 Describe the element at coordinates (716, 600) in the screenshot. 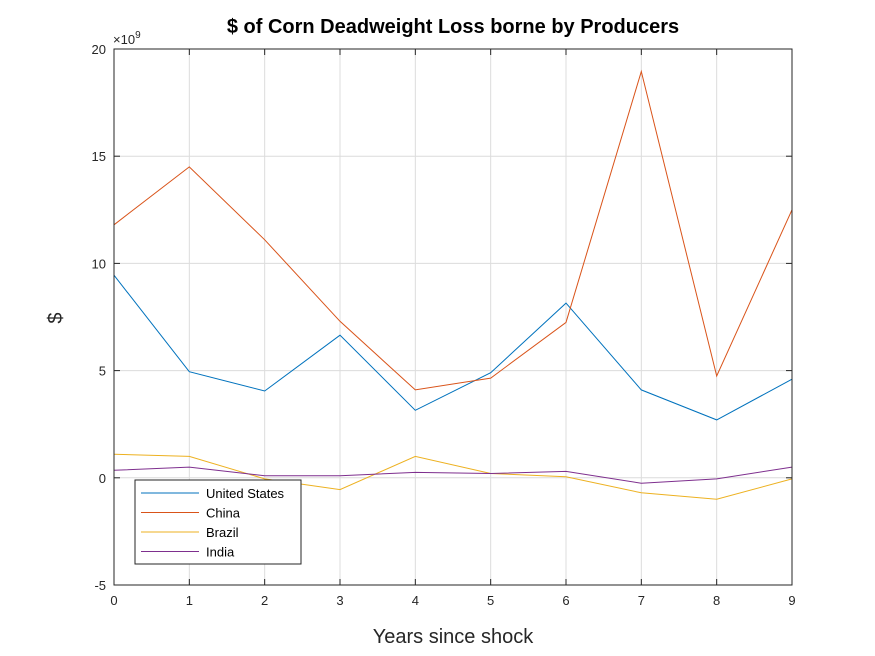

I see `x-tick-label: 8` at that location.